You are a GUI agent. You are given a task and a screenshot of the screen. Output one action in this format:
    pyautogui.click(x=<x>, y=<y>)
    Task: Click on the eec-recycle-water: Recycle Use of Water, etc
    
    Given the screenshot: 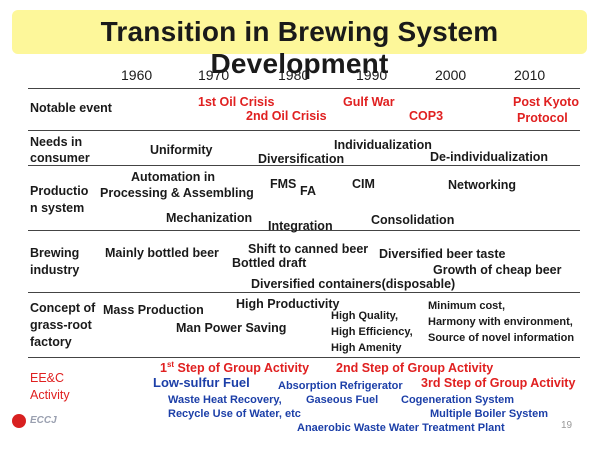 What is the action you would take?
    pyautogui.click(x=234, y=414)
    